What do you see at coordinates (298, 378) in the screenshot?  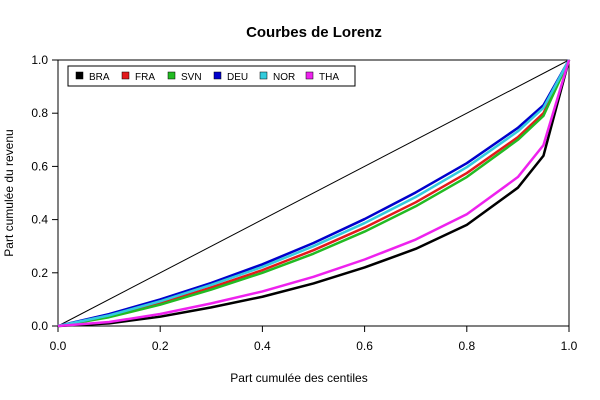 I see `x-axis-label: Part cumulée des centiles` at bounding box center [298, 378].